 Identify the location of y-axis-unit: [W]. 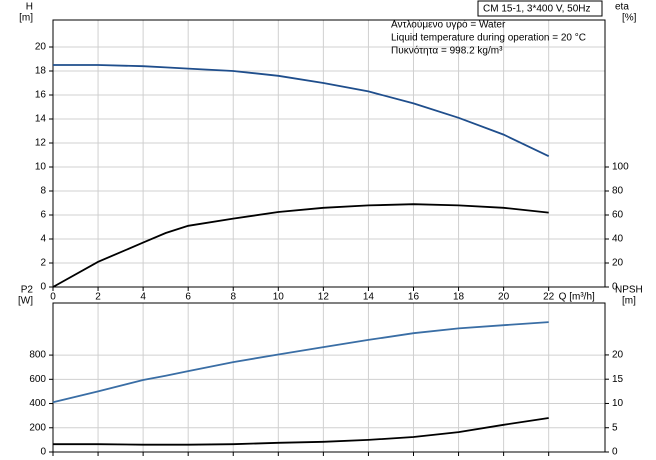
(25, 301).